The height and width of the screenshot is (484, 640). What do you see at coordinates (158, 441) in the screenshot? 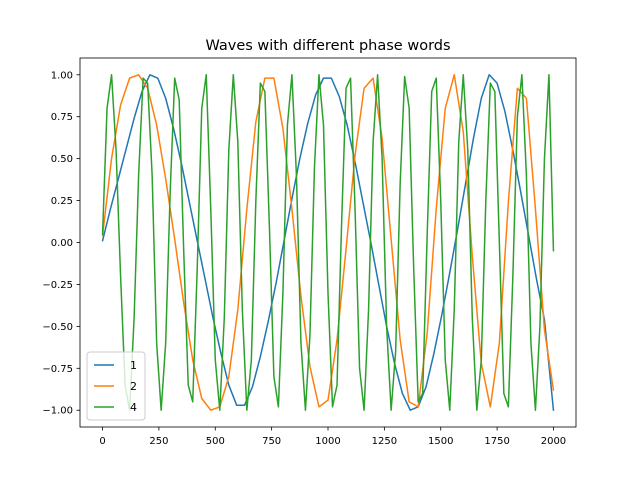
I see `x-tick-label: 250` at bounding box center [158, 441].